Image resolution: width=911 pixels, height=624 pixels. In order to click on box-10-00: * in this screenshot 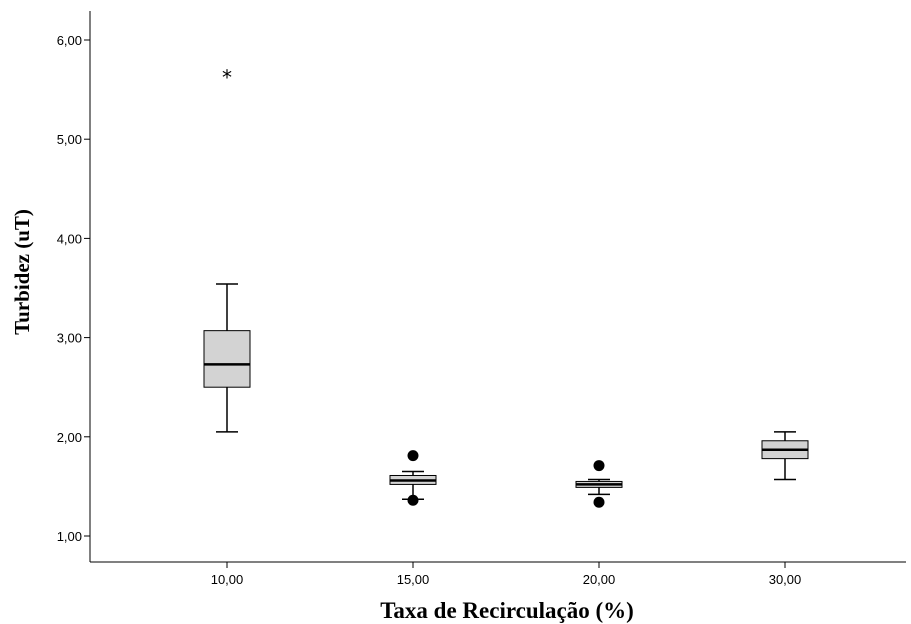, I will do `click(227, 249)`.